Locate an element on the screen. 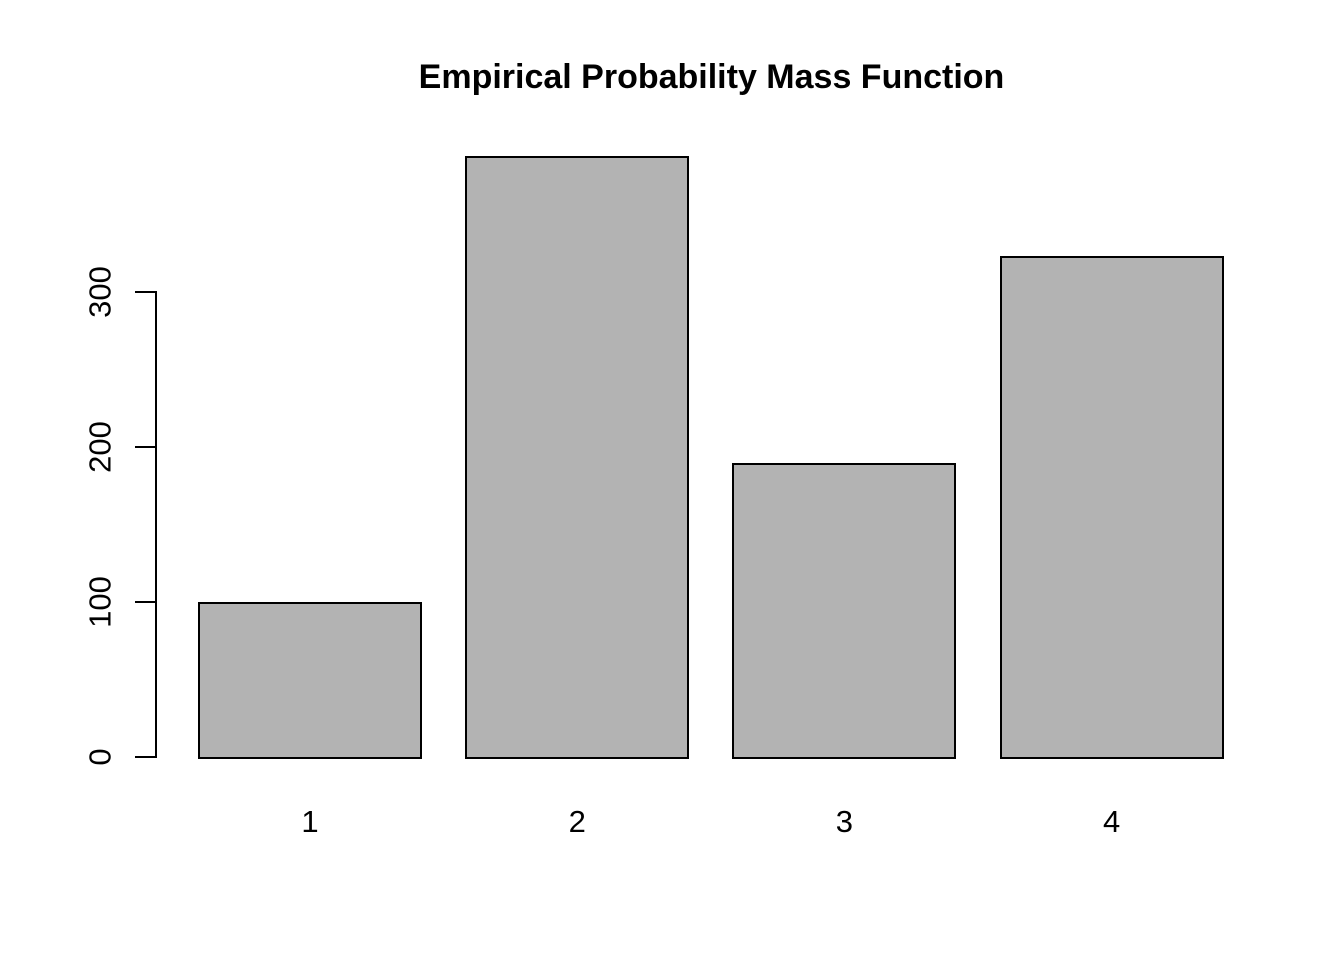  y-axis-line is located at coordinates (156, 524).